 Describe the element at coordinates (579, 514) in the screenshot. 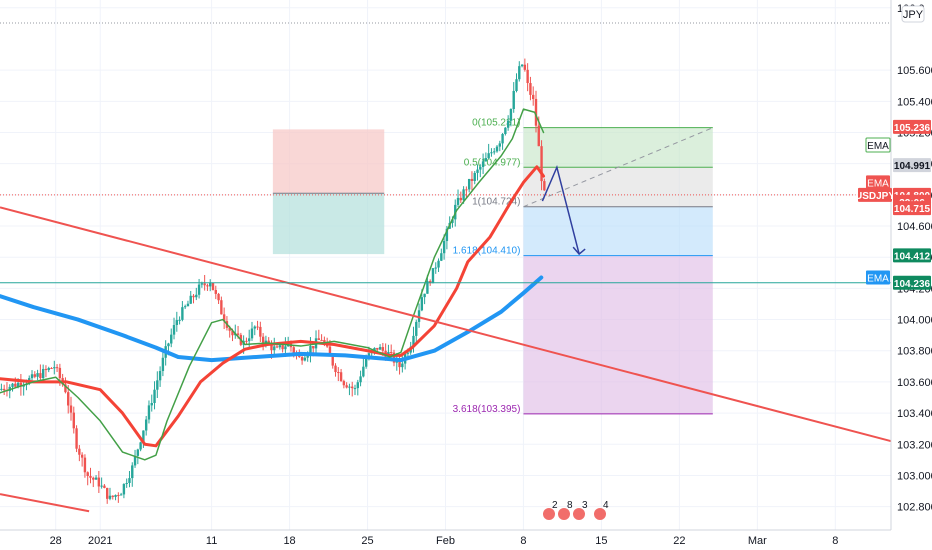

I see `flag-icon` at that location.